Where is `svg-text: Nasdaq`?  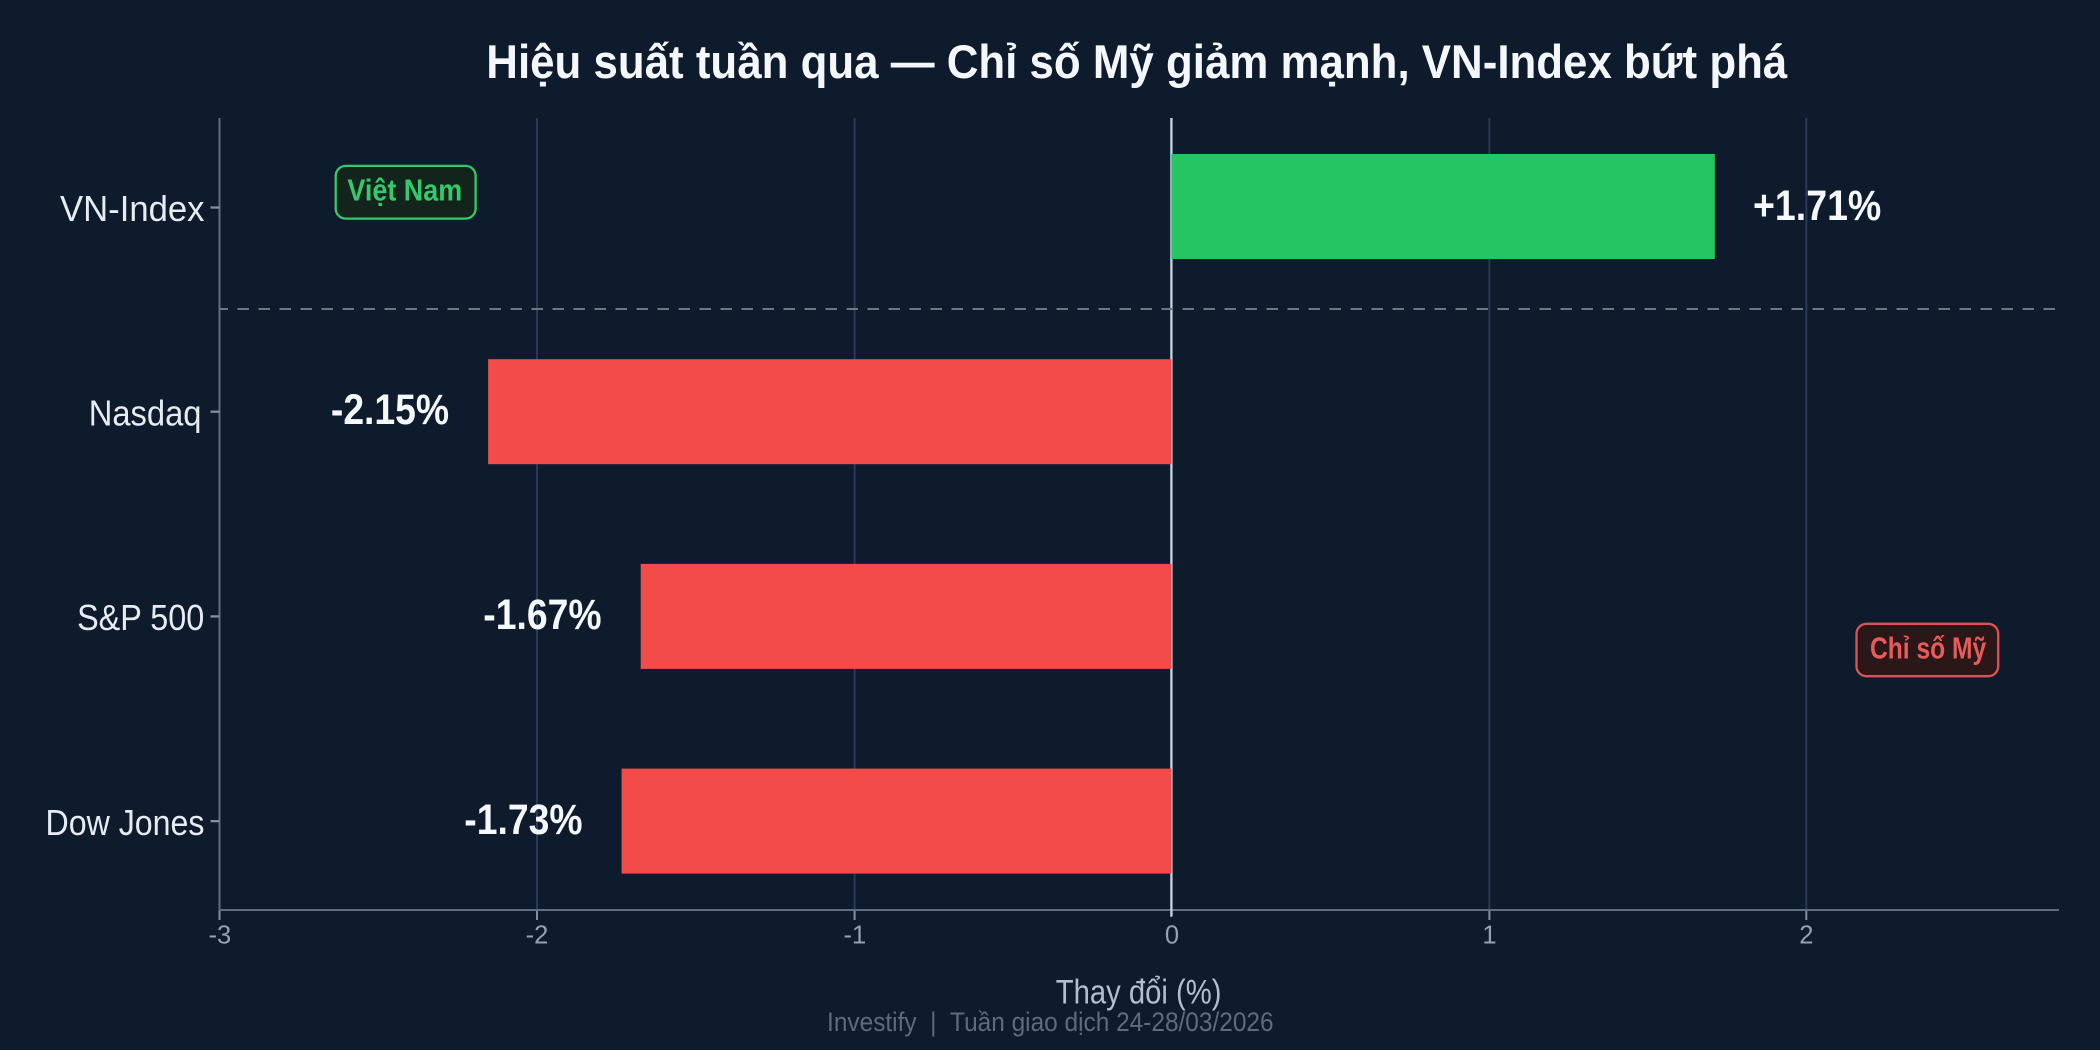 svg-text: Nasdaq is located at coordinates (145, 413).